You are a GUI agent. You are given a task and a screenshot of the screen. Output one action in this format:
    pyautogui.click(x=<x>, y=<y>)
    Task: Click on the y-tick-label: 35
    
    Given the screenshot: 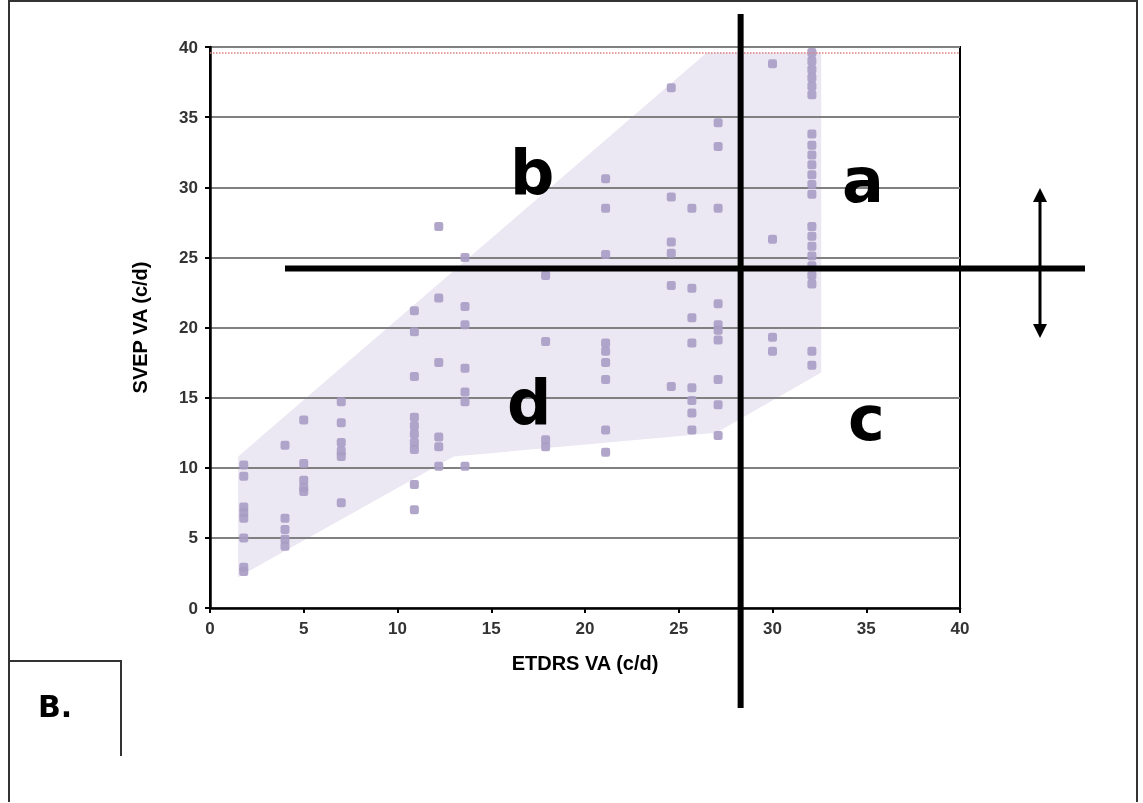 What is the action you would take?
    pyautogui.click(x=188, y=117)
    